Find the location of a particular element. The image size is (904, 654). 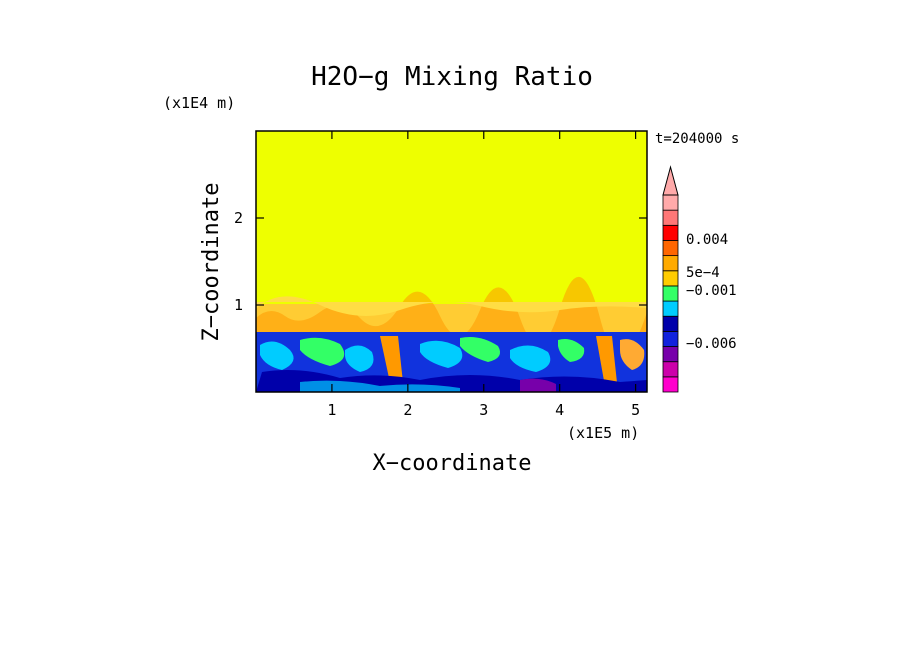

y-ticks: 12 is located at coordinates (440, 261).